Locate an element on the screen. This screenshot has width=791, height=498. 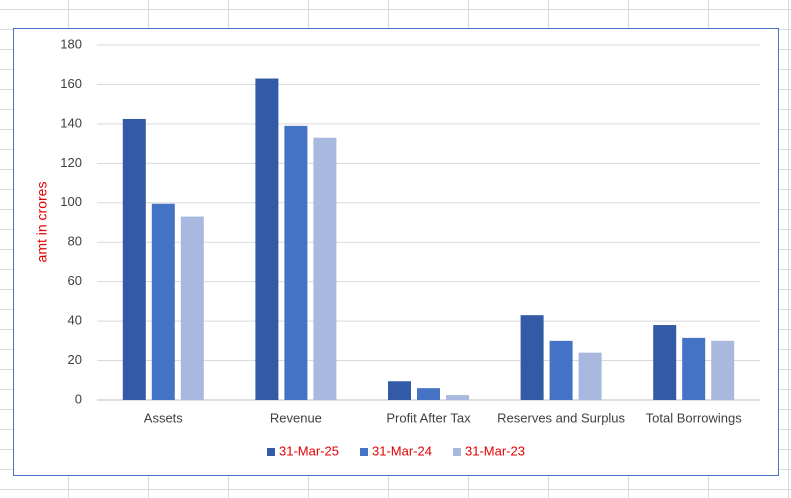
x-tick-label: Total Borrowings is located at coordinates (694, 417).